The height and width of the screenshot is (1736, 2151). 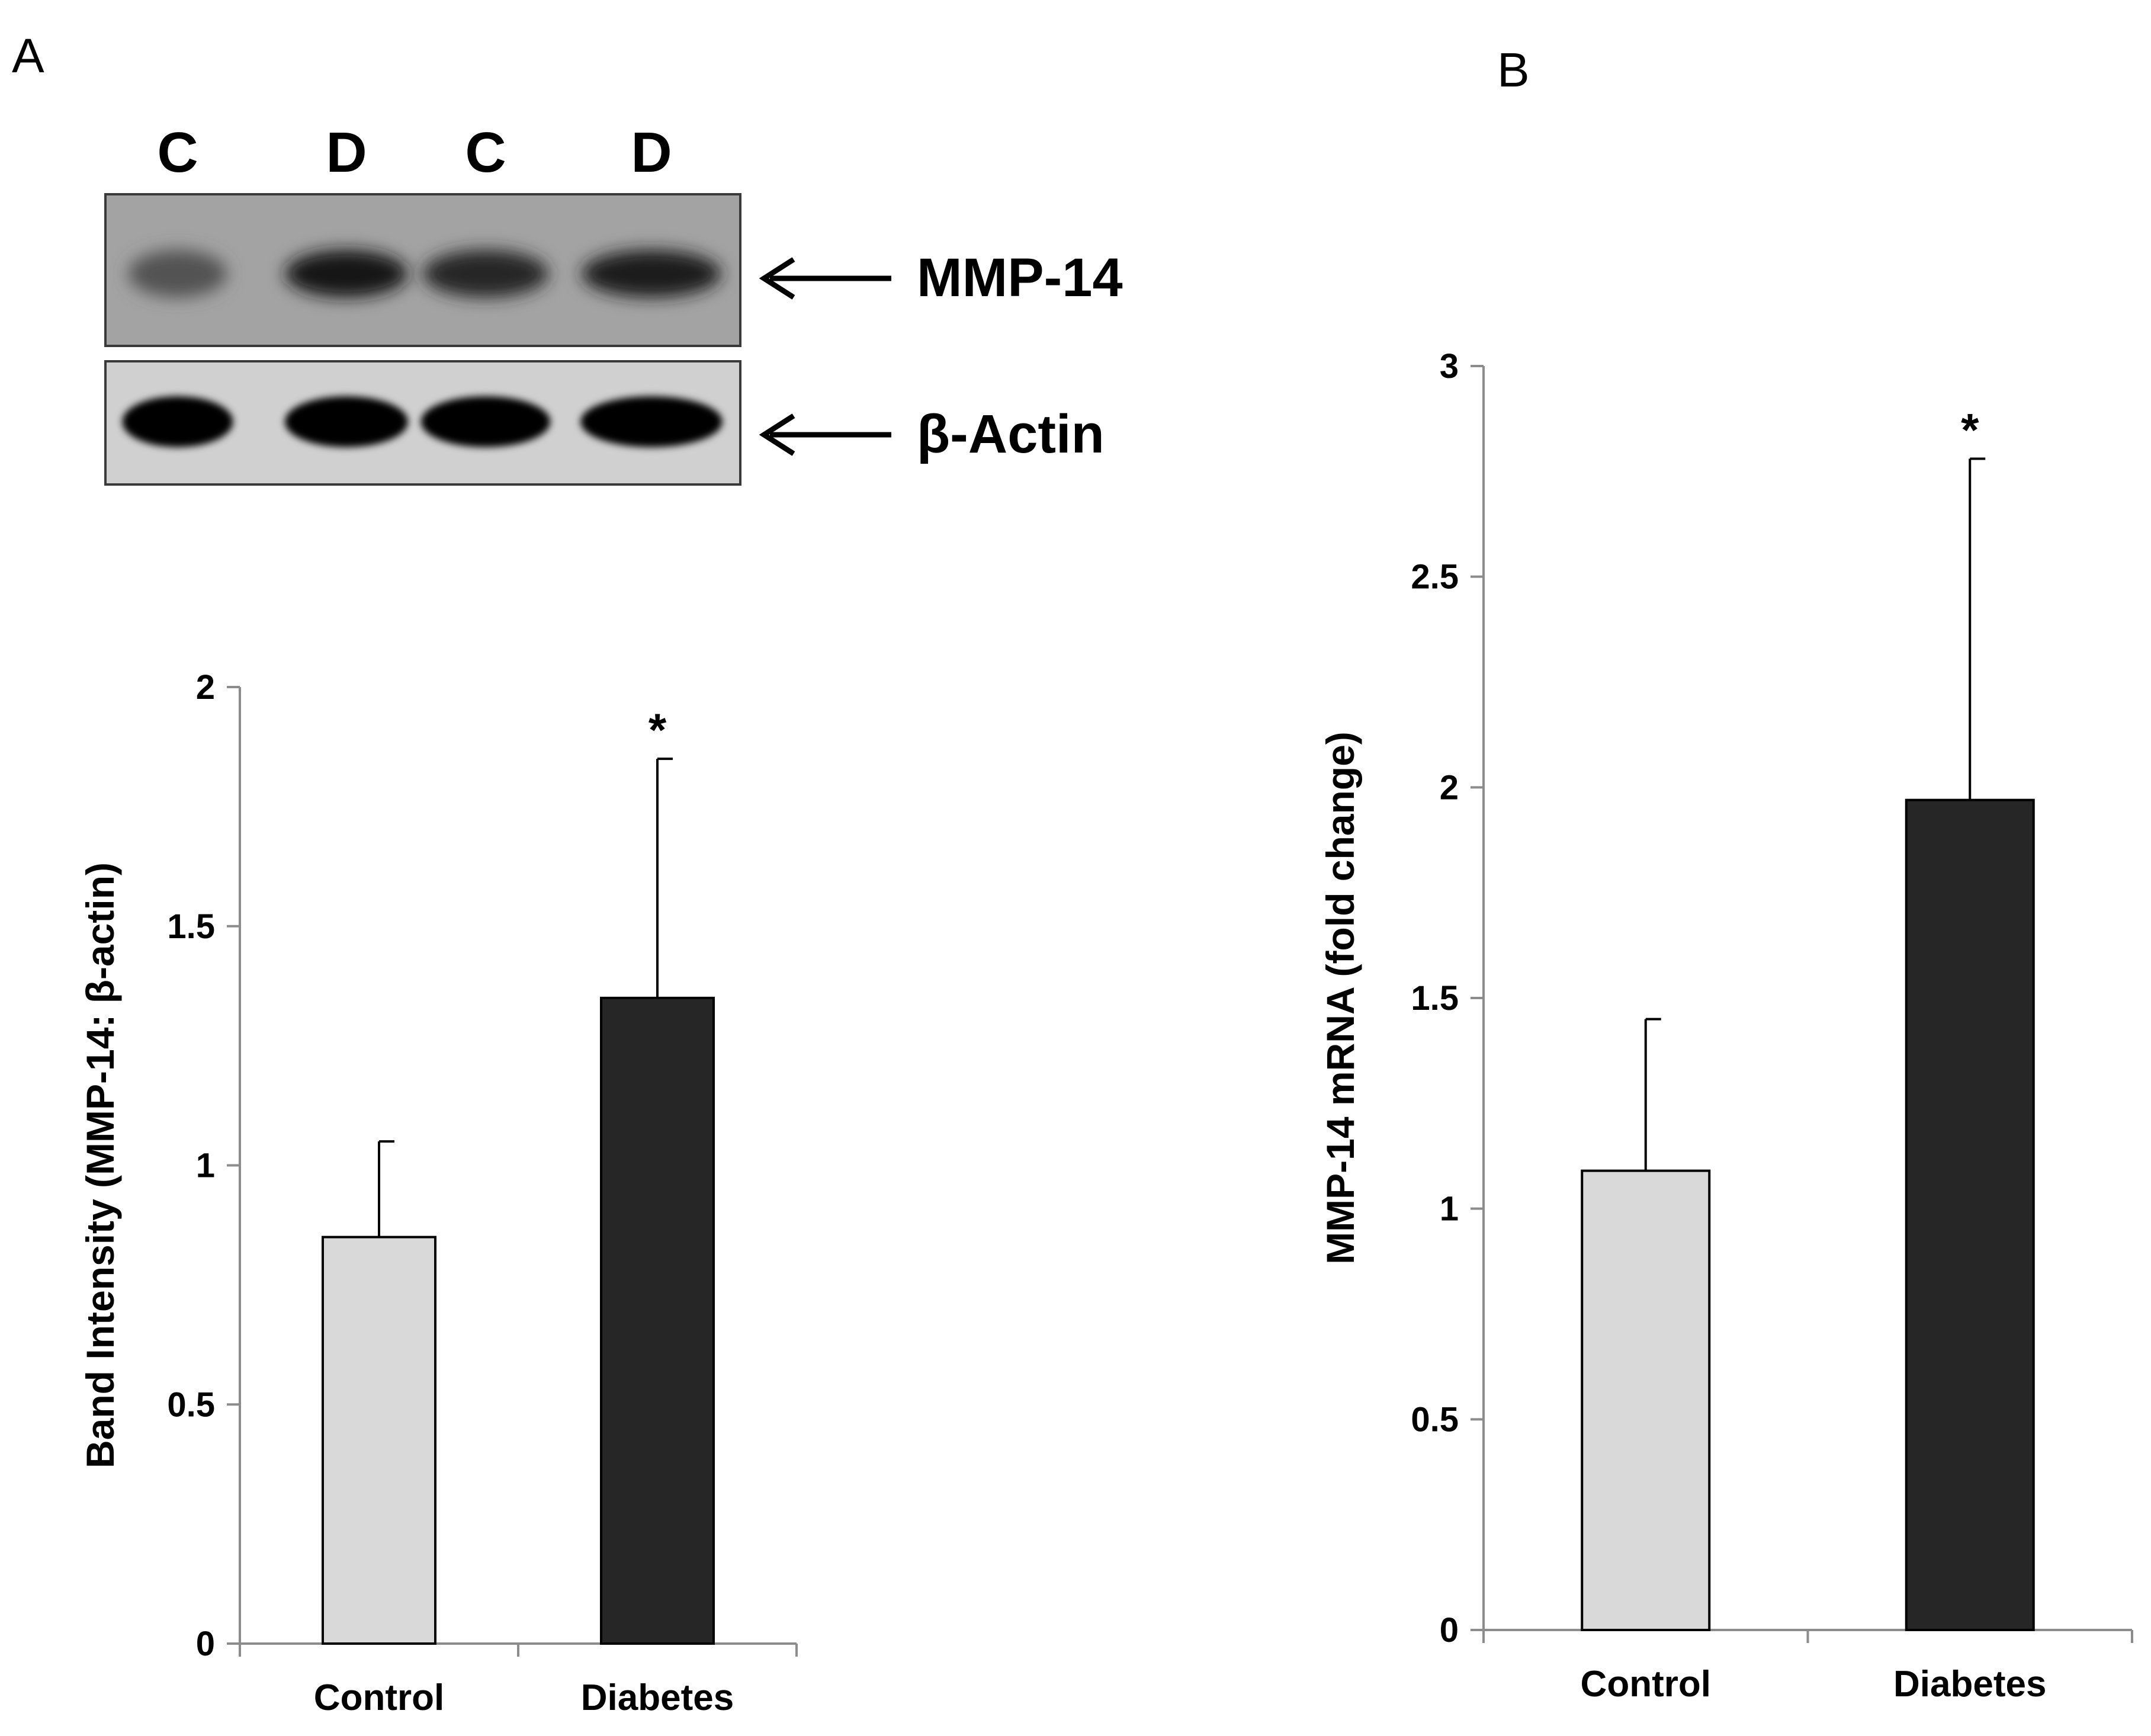 What do you see at coordinates (1449, 366) in the screenshot?
I see `y-tick-label: 3` at bounding box center [1449, 366].